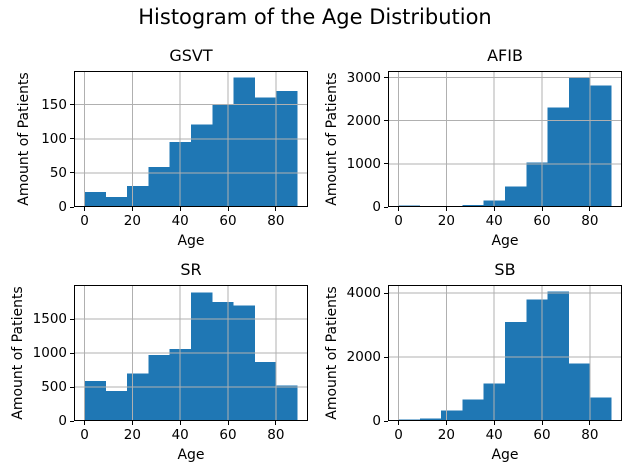 The image size is (630, 475). What do you see at coordinates (332, 353) in the screenshot?
I see `sb-ylabel: Amount of Patients` at bounding box center [332, 353].